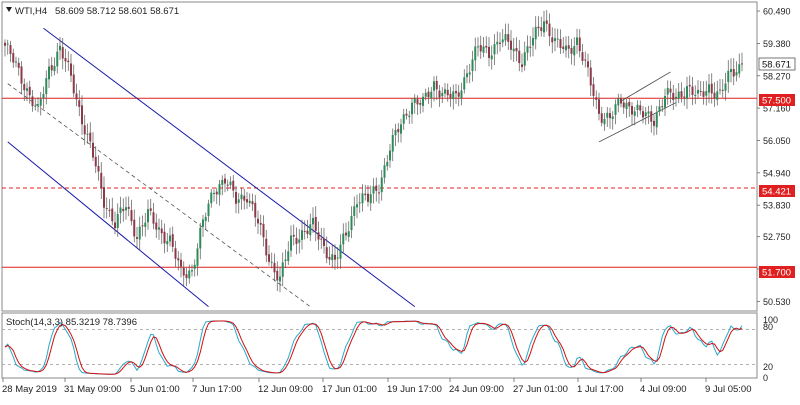  Describe the element at coordinates (728, 389) in the screenshot. I see `time-tick-label: 9 Jul 05:00` at that location.